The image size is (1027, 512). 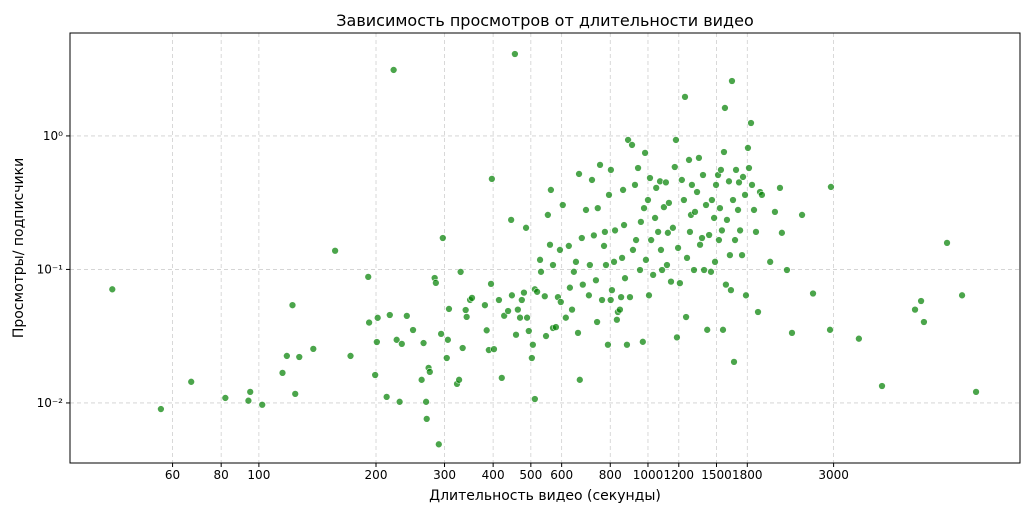 What do you see at coordinates (53, 136) in the screenshot?
I see `y-tick-label: 10⁰` at bounding box center [53, 136].